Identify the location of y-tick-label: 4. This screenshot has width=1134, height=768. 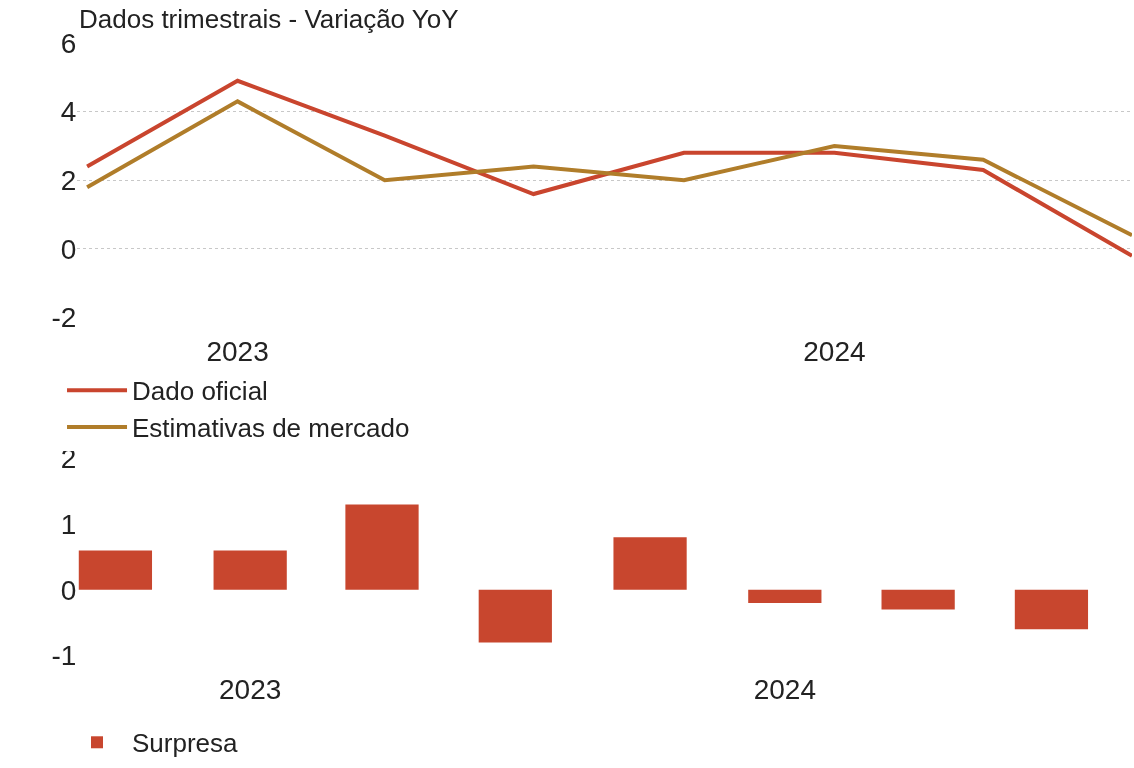
(68, 112).